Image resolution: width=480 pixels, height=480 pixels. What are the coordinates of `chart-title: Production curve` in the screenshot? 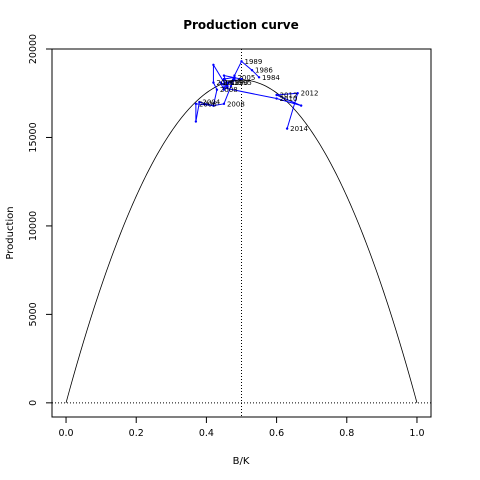 It's located at (241, 25).